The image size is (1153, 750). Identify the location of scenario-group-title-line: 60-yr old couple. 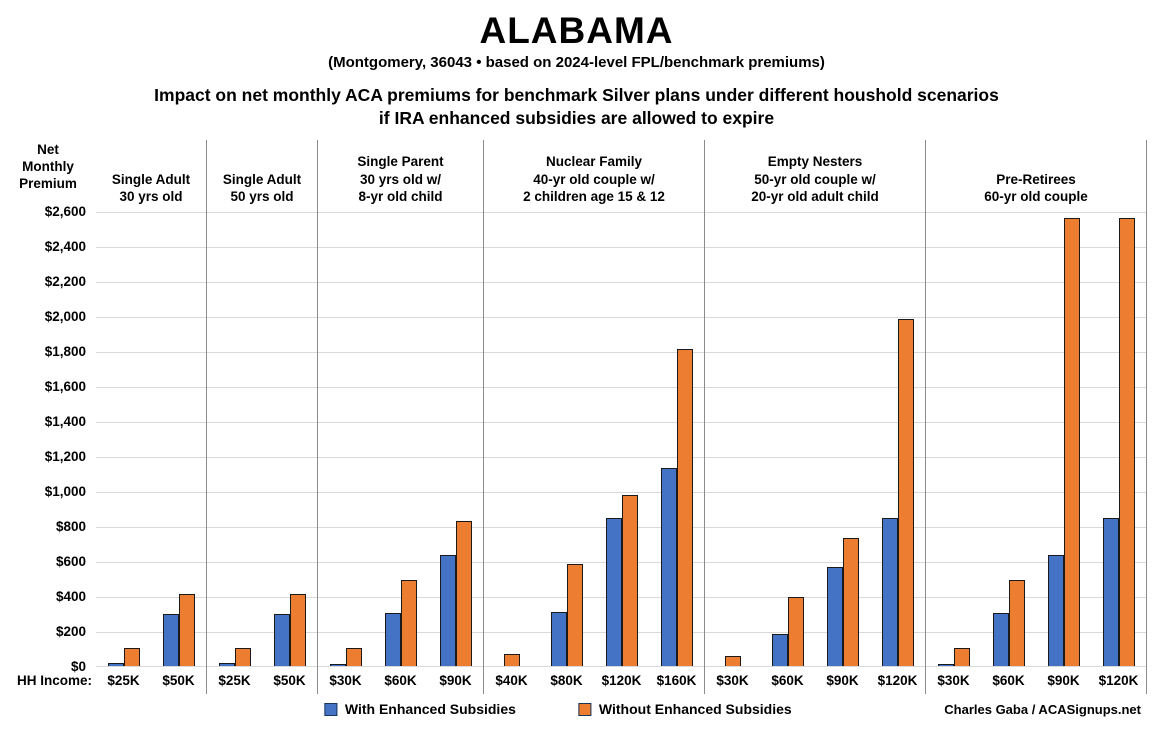
(1036, 196).